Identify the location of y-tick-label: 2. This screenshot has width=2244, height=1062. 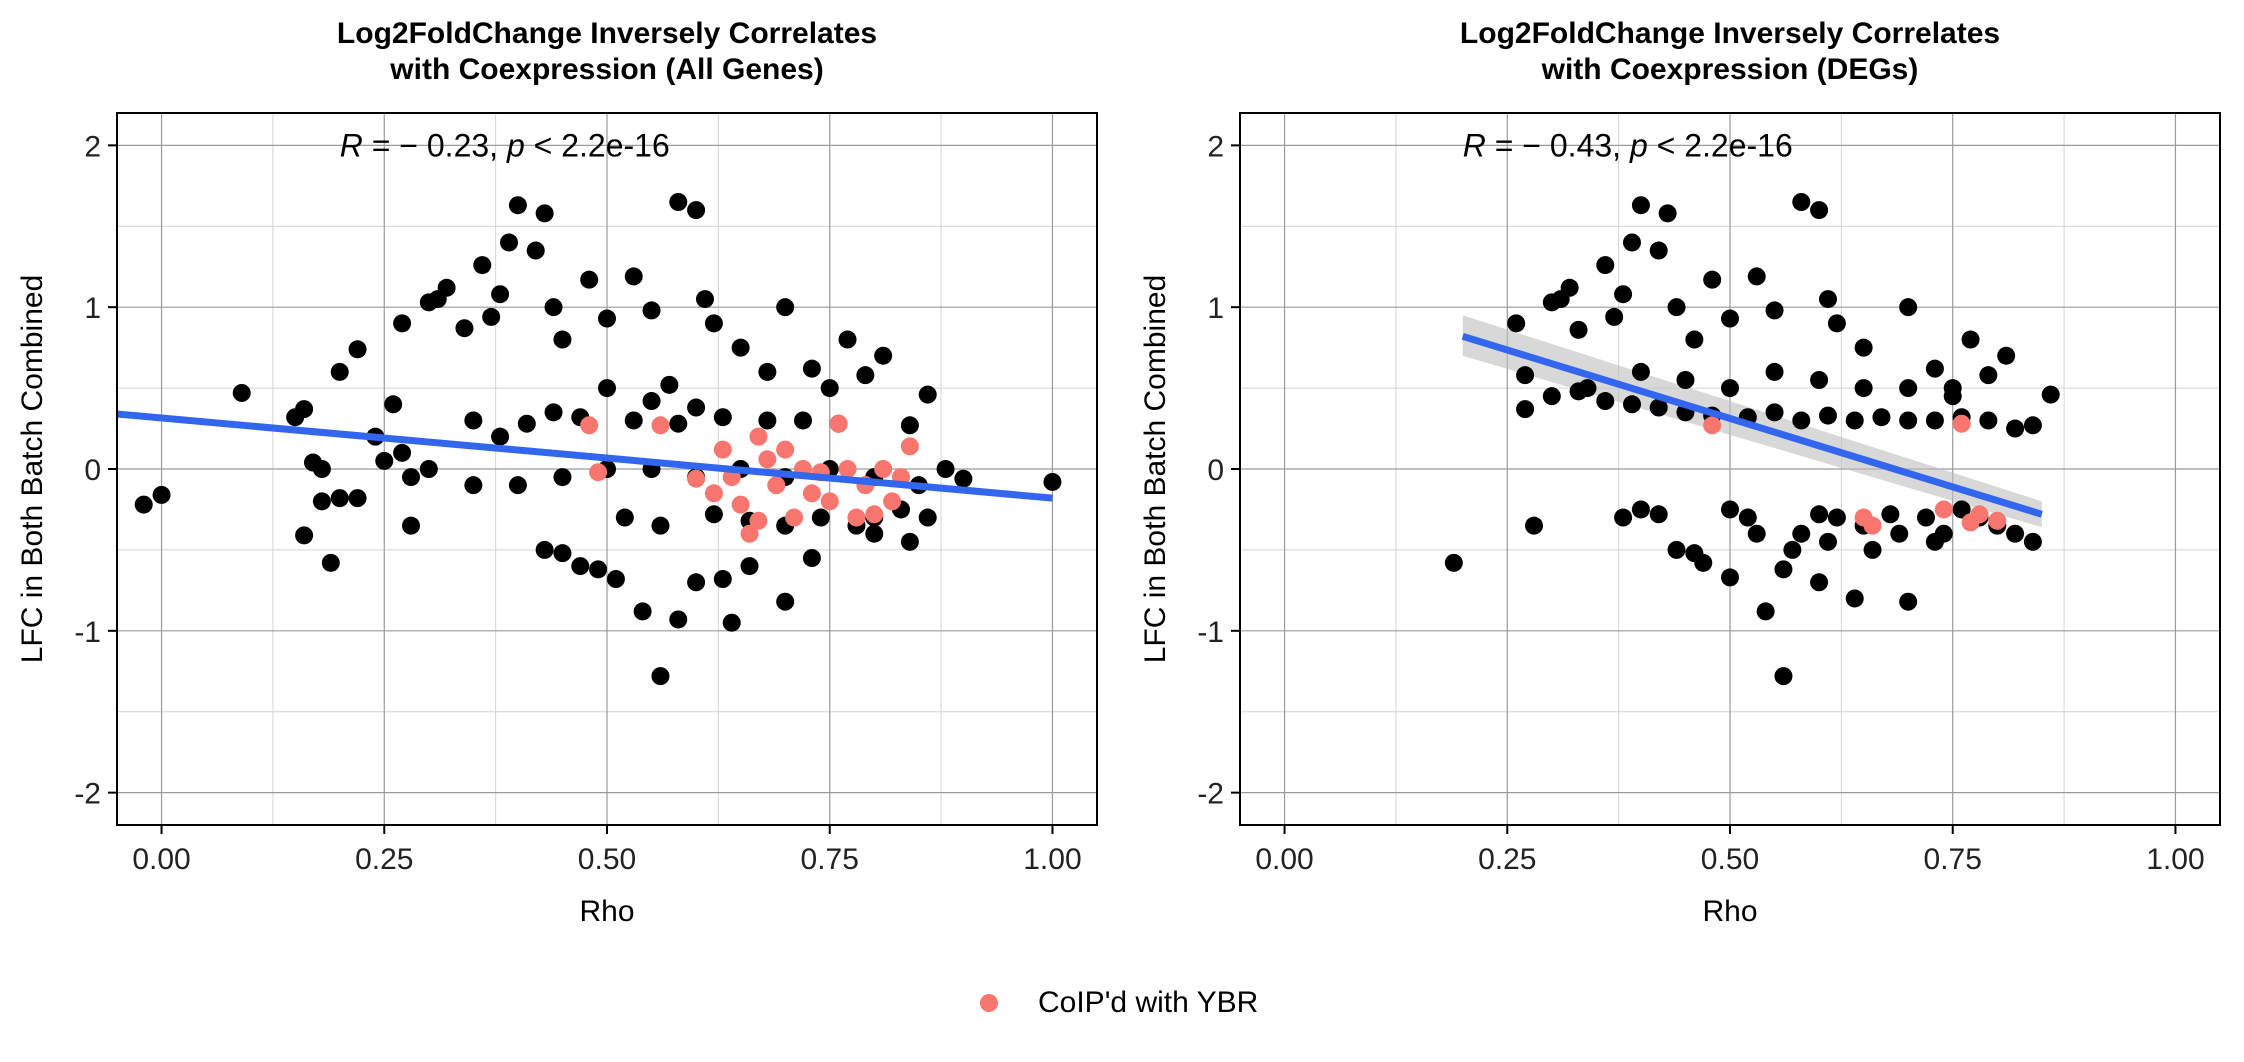
(1215, 146).